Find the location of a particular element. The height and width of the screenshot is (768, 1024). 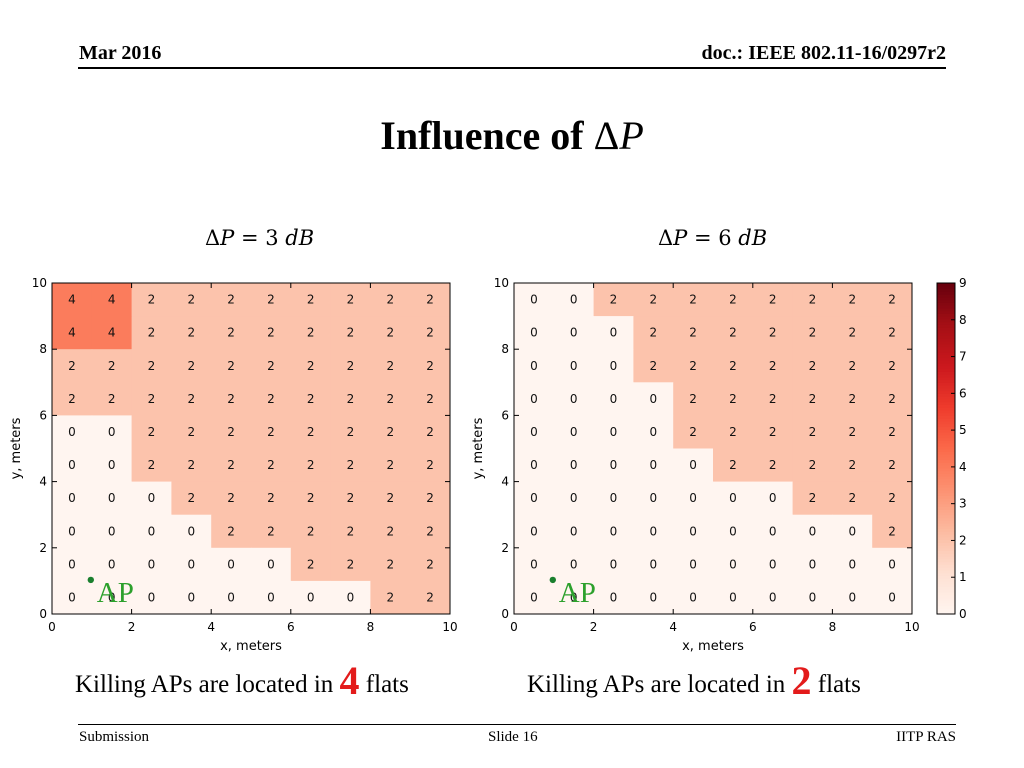

ap-marker is located at coordinates (552, 580).